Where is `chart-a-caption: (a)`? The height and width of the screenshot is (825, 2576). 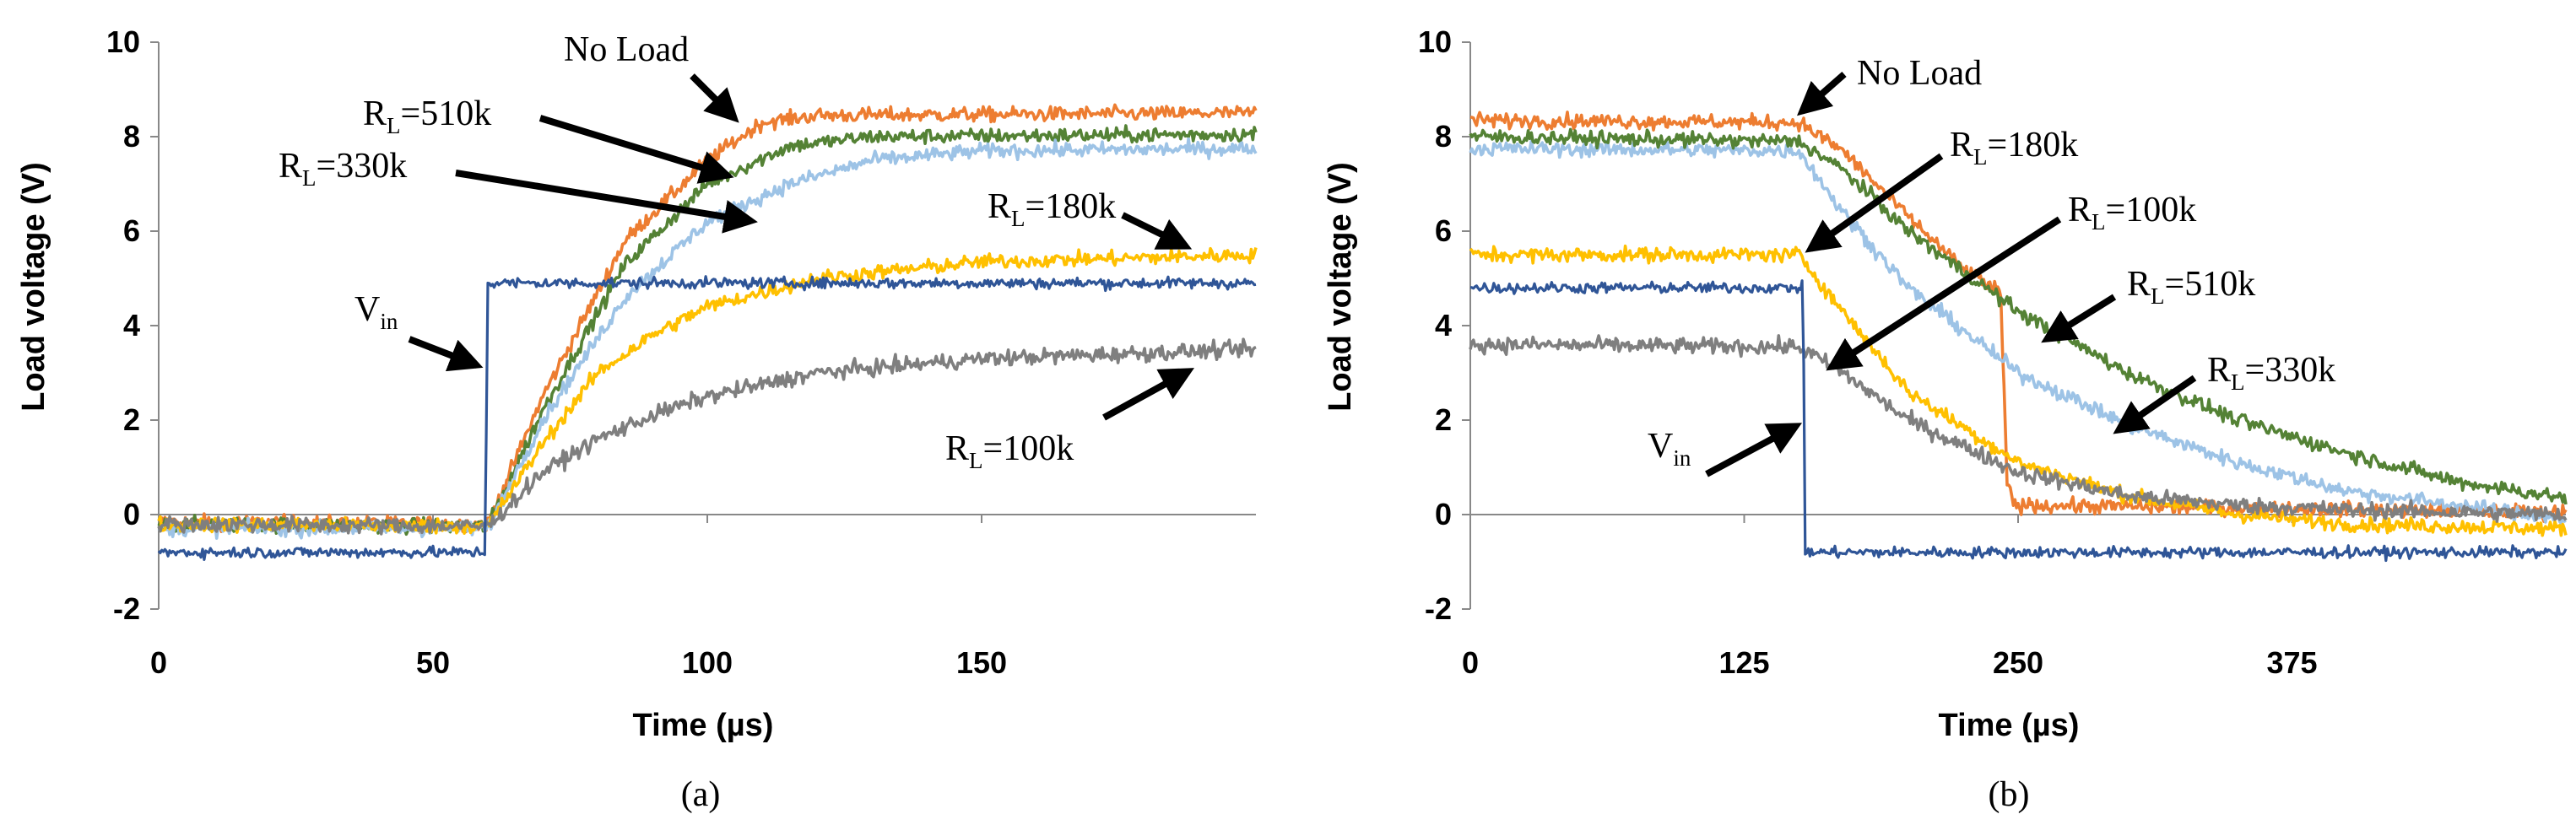 chart-a-caption: (a) is located at coordinates (701, 794).